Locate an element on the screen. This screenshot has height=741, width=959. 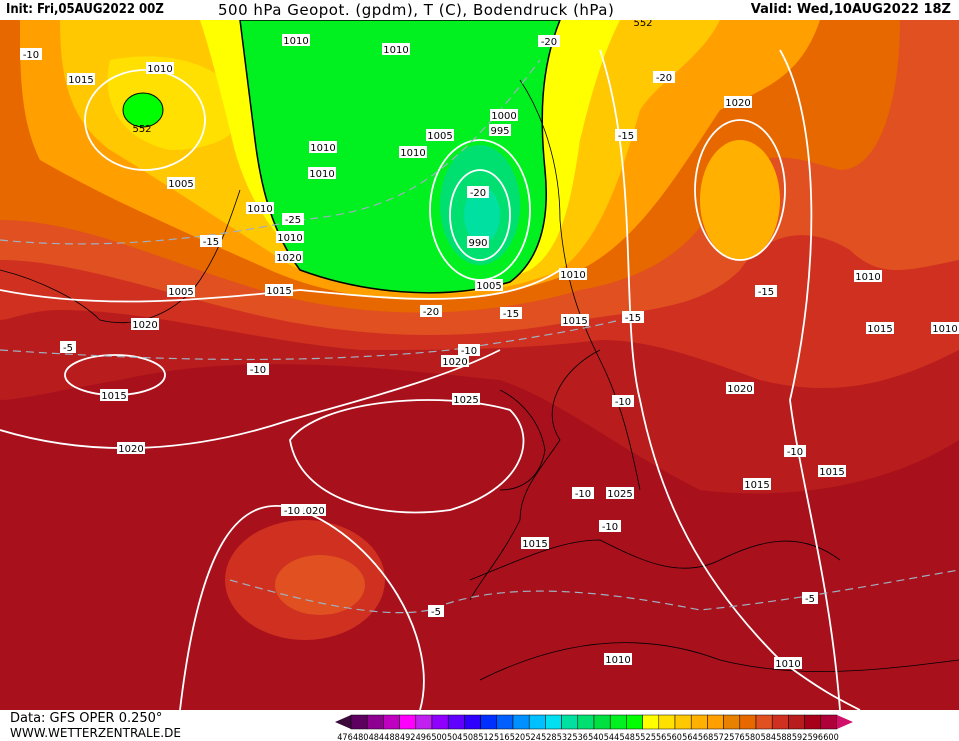
temperature-label: -25 is located at coordinates (293, 220).